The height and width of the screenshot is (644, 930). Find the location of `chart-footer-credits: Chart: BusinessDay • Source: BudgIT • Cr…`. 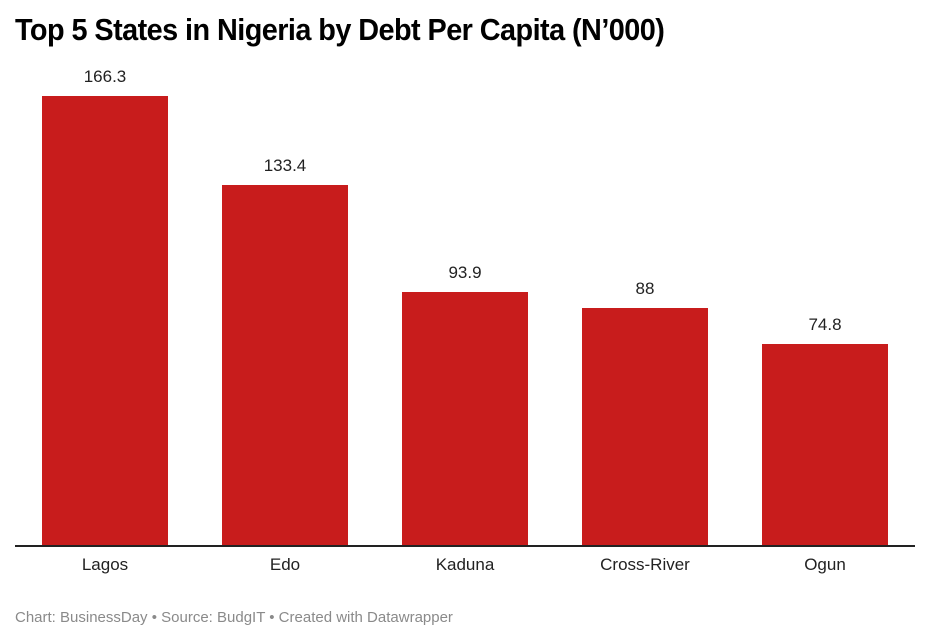

chart-footer-credits: Chart: BusinessDay • Source: BudgIT • Cr… is located at coordinates (234, 617).